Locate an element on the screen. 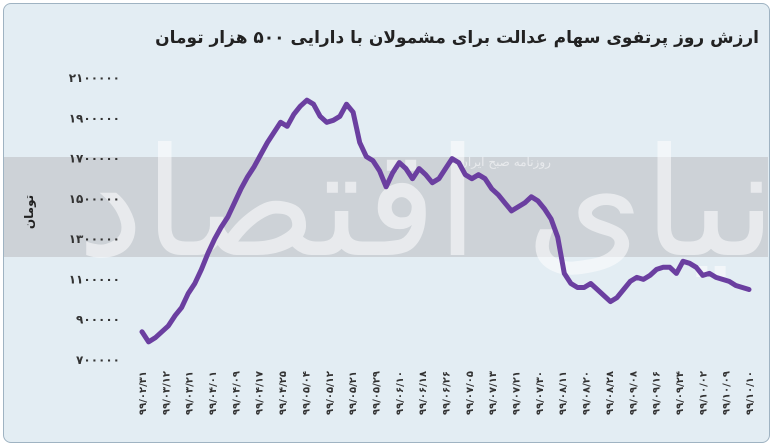  y-tick-label: ۱۹۰۰۰۰۰ is located at coordinates (94, 118).